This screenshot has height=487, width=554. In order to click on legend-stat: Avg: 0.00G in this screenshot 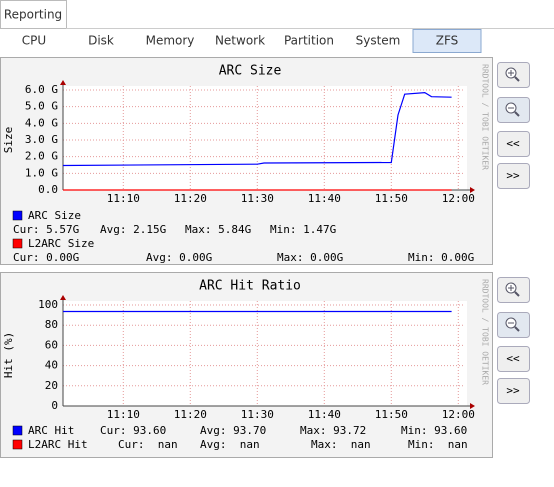, I will do `click(179, 257)`.